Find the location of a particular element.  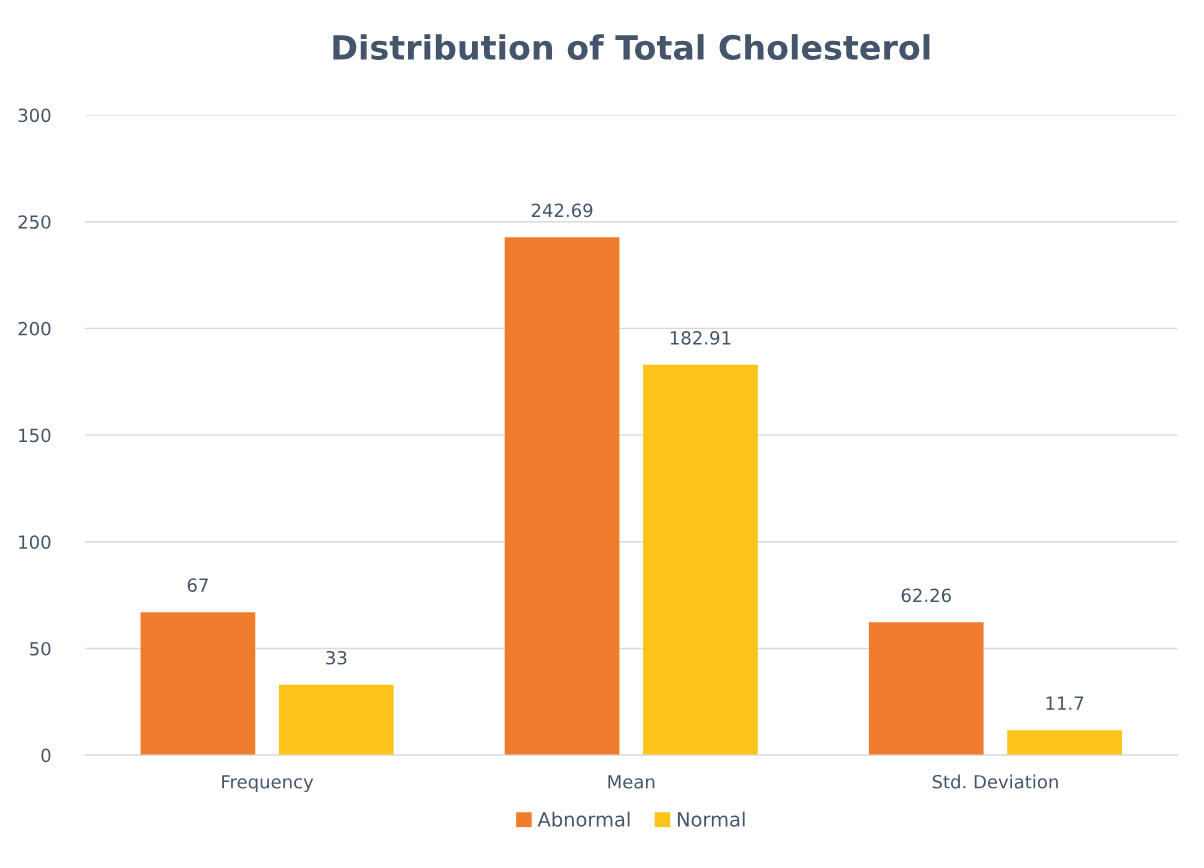

legend-label: Abnormal is located at coordinates (583, 819).